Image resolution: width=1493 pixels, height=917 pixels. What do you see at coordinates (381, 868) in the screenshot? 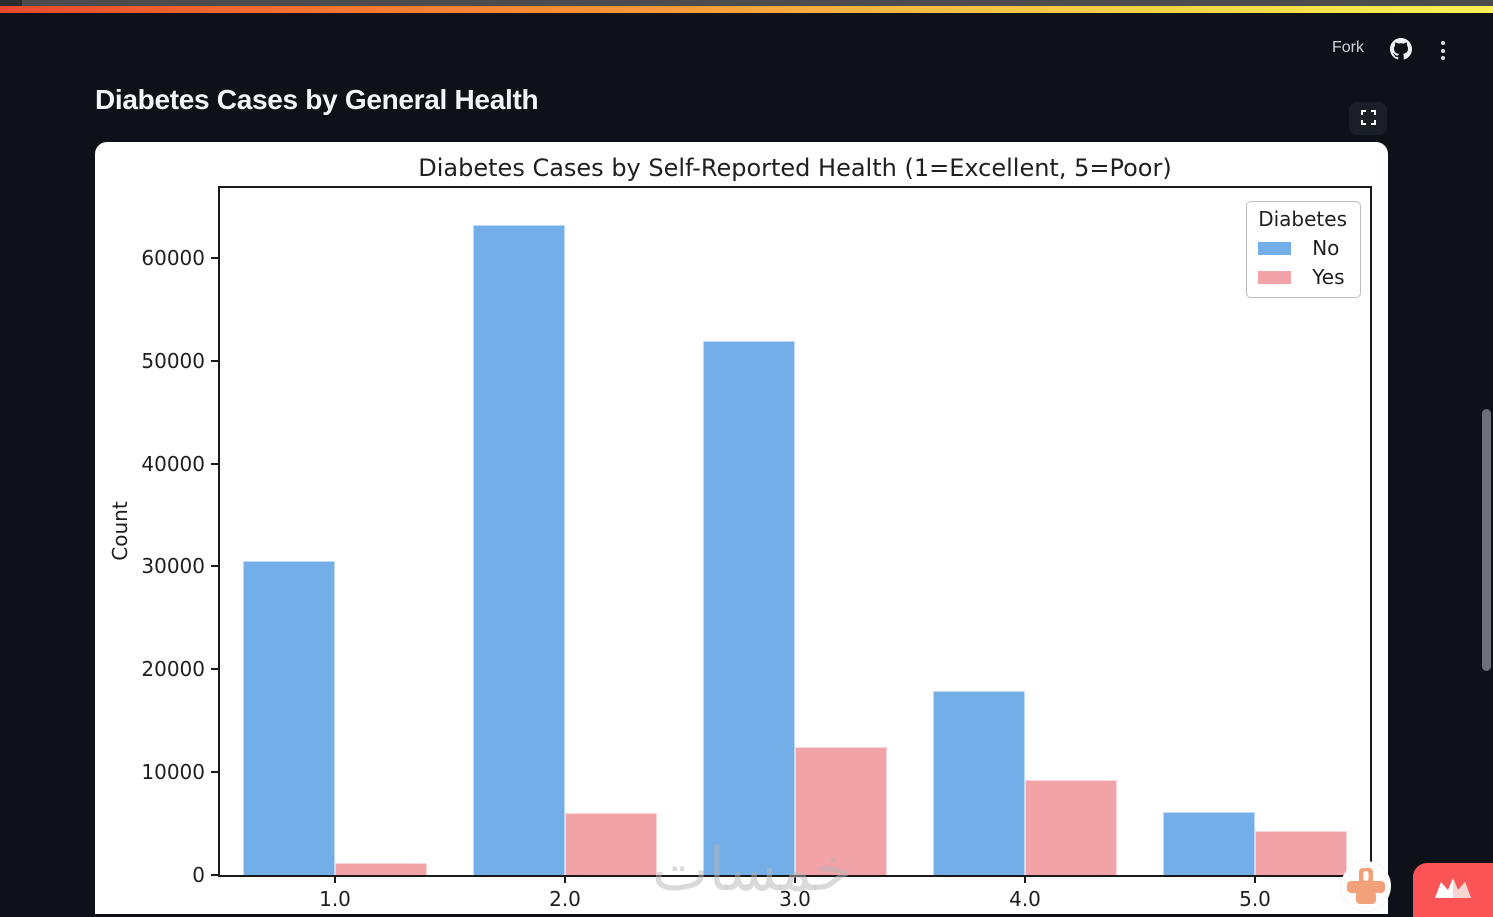
I see `bar-yes-1.0` at bounding box center [381, 868].